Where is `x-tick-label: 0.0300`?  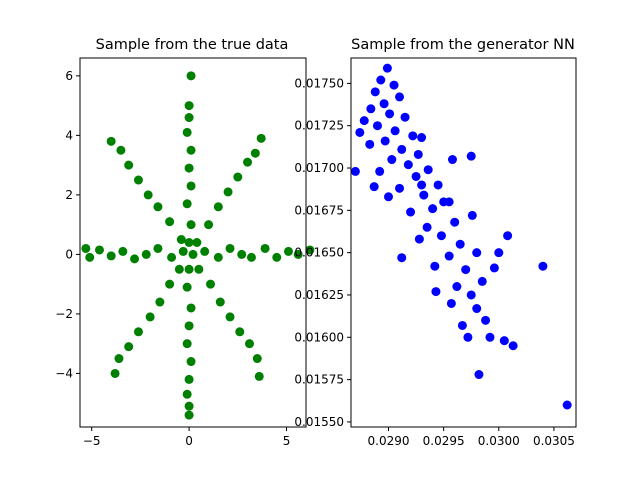
x-tick-label: 0.0300 is located at coordinates (499, 441).